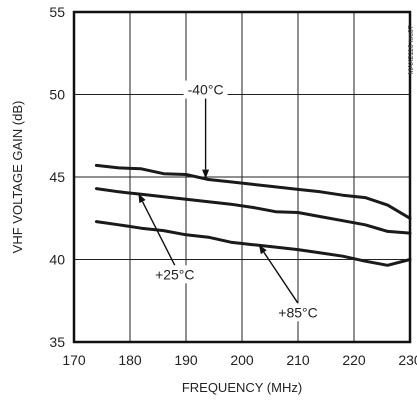 The image size is (417, 402). Describe the element at coordinates (407, 360) in the screenshot. I see `x-tick-label: 230` at that location.